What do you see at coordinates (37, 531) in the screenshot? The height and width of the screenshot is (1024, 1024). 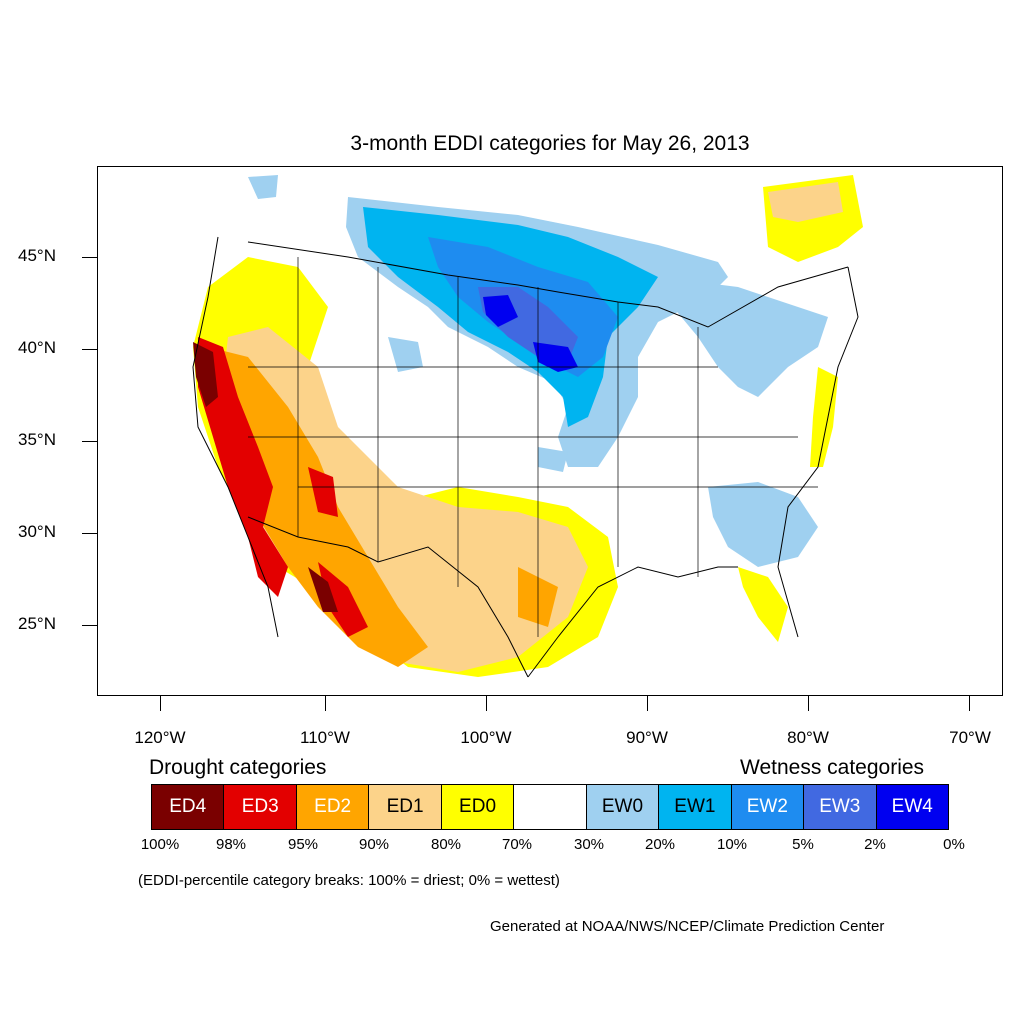 I see `lat-label-30: 30°N` at bounding box center [37, 531].